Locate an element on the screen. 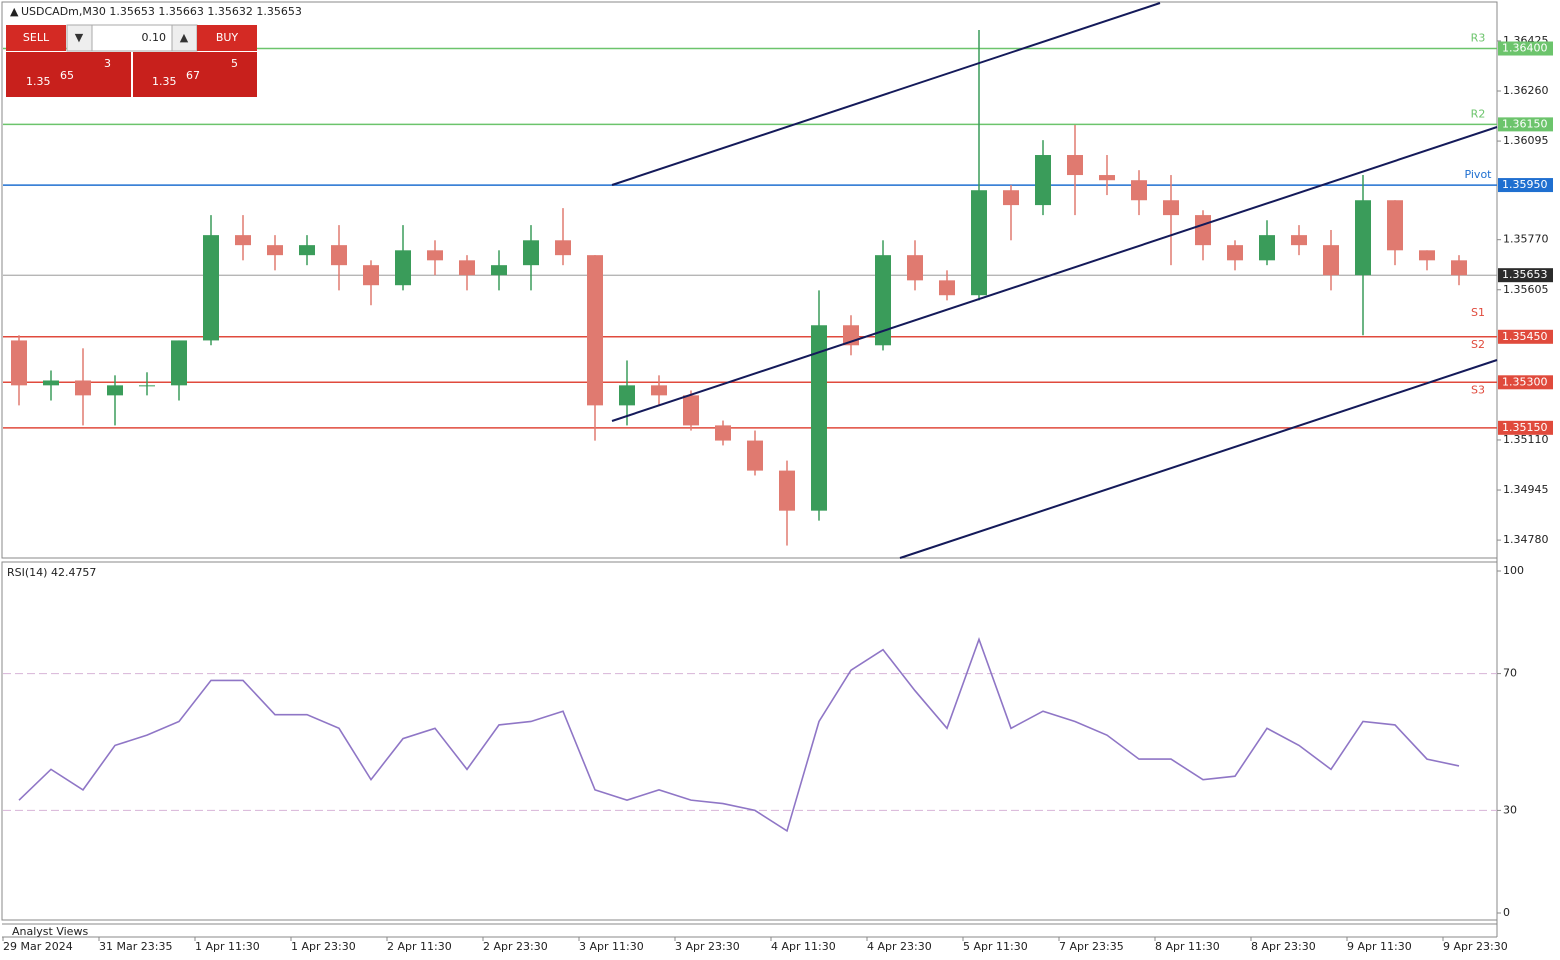 This screenshot has height=960, width=1560. level-tag: S1 is located at coordinates (1478, 312).